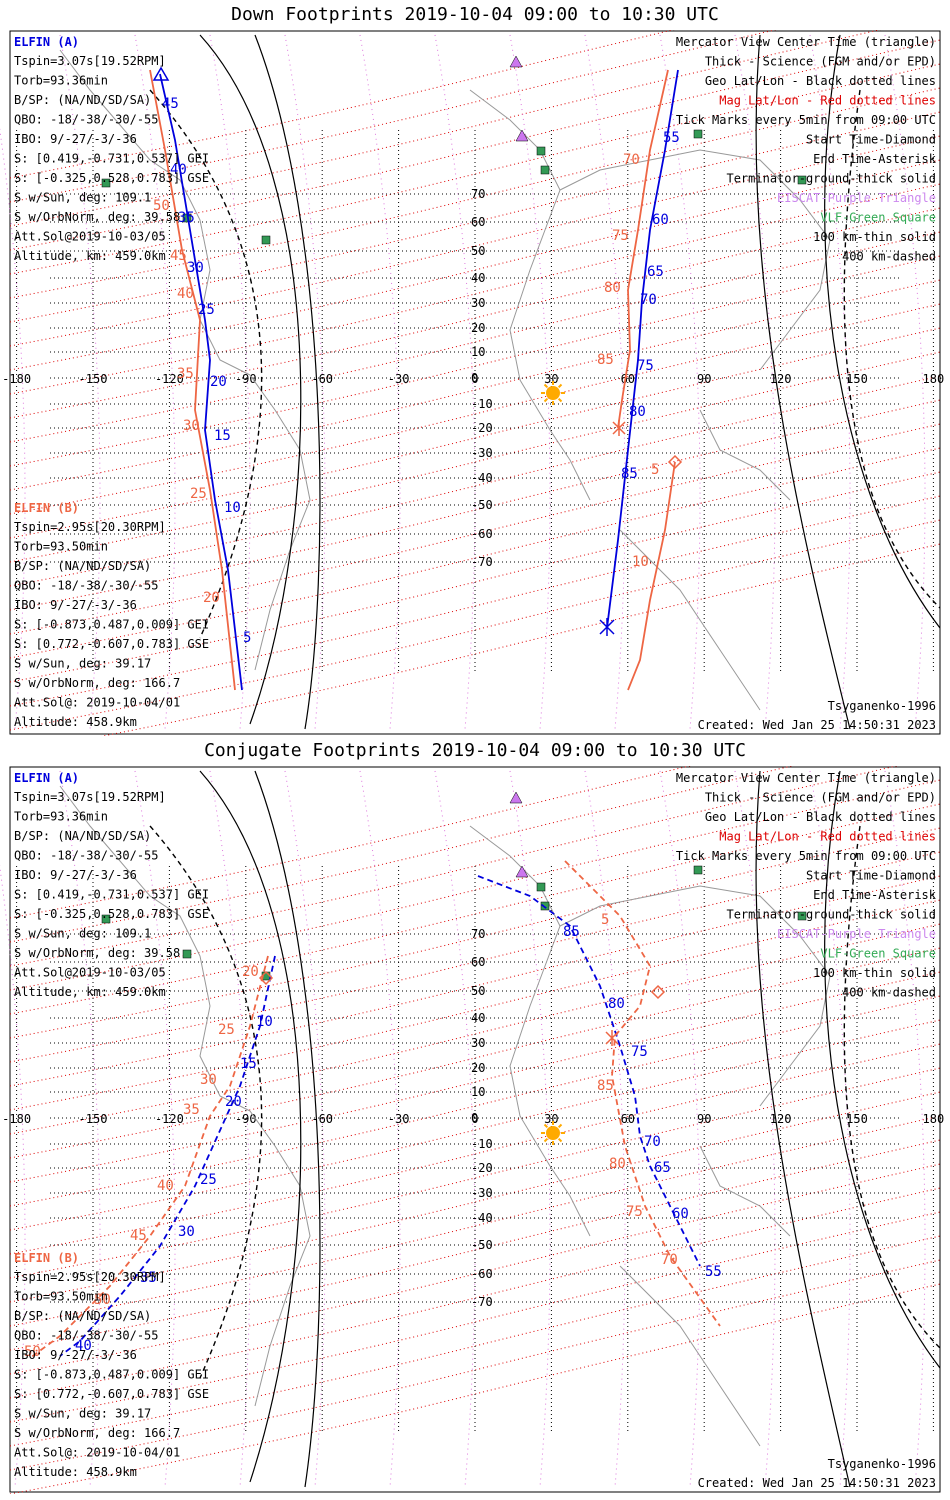 The height and width of the screenshot is (1500, 950). I want to click on lat-tick-label: 20, so click(478, 1068).